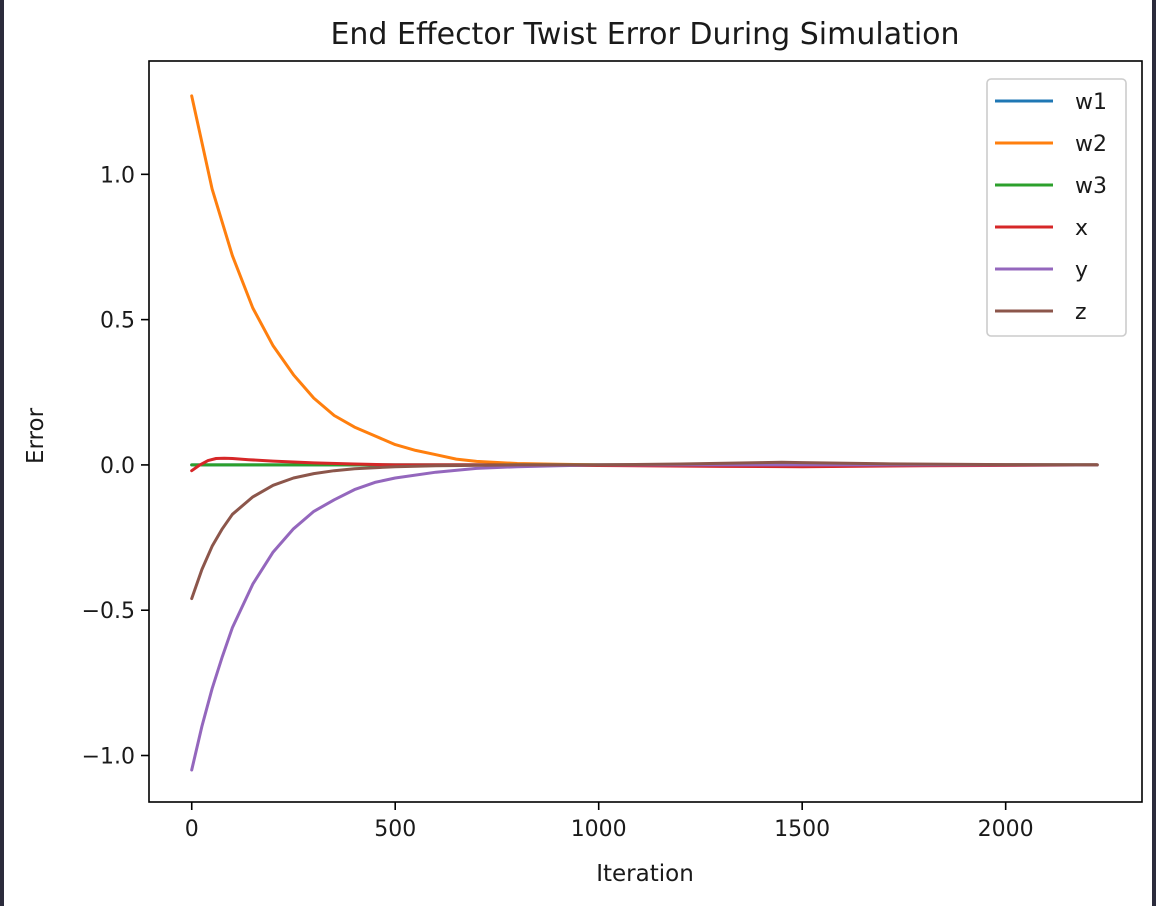  Describe the element at coordinates (192, 829) in the screenshot. I see `x-tick-label: 0` at that location.